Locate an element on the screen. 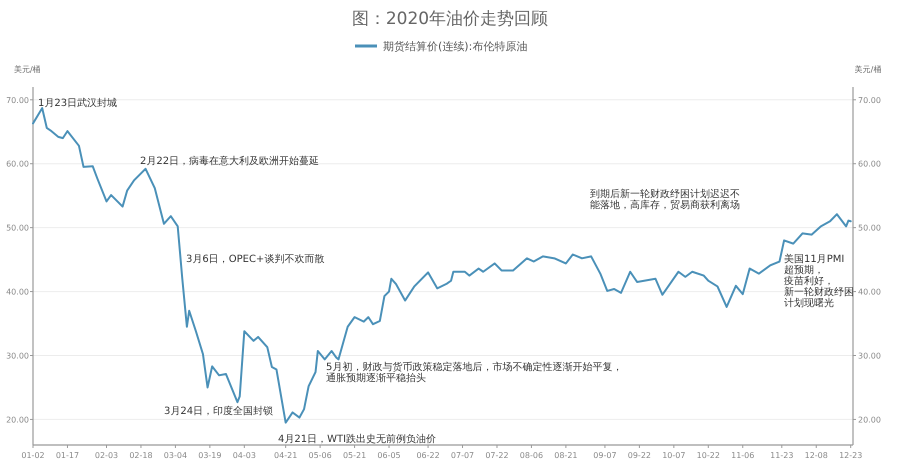 This screenshot has height=469, width=900. x-tick-label: 12-23 is located at coordinates (850, 455).